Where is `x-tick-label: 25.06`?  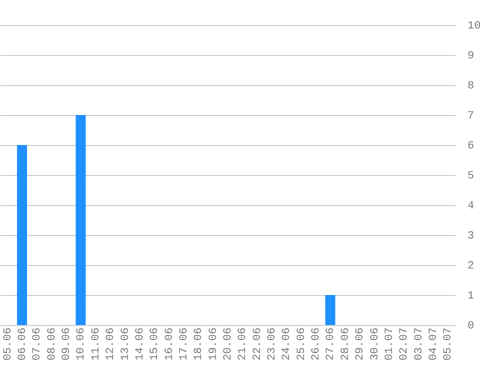 x-tick-label: 25.06 is located at coordinates (302, 344).